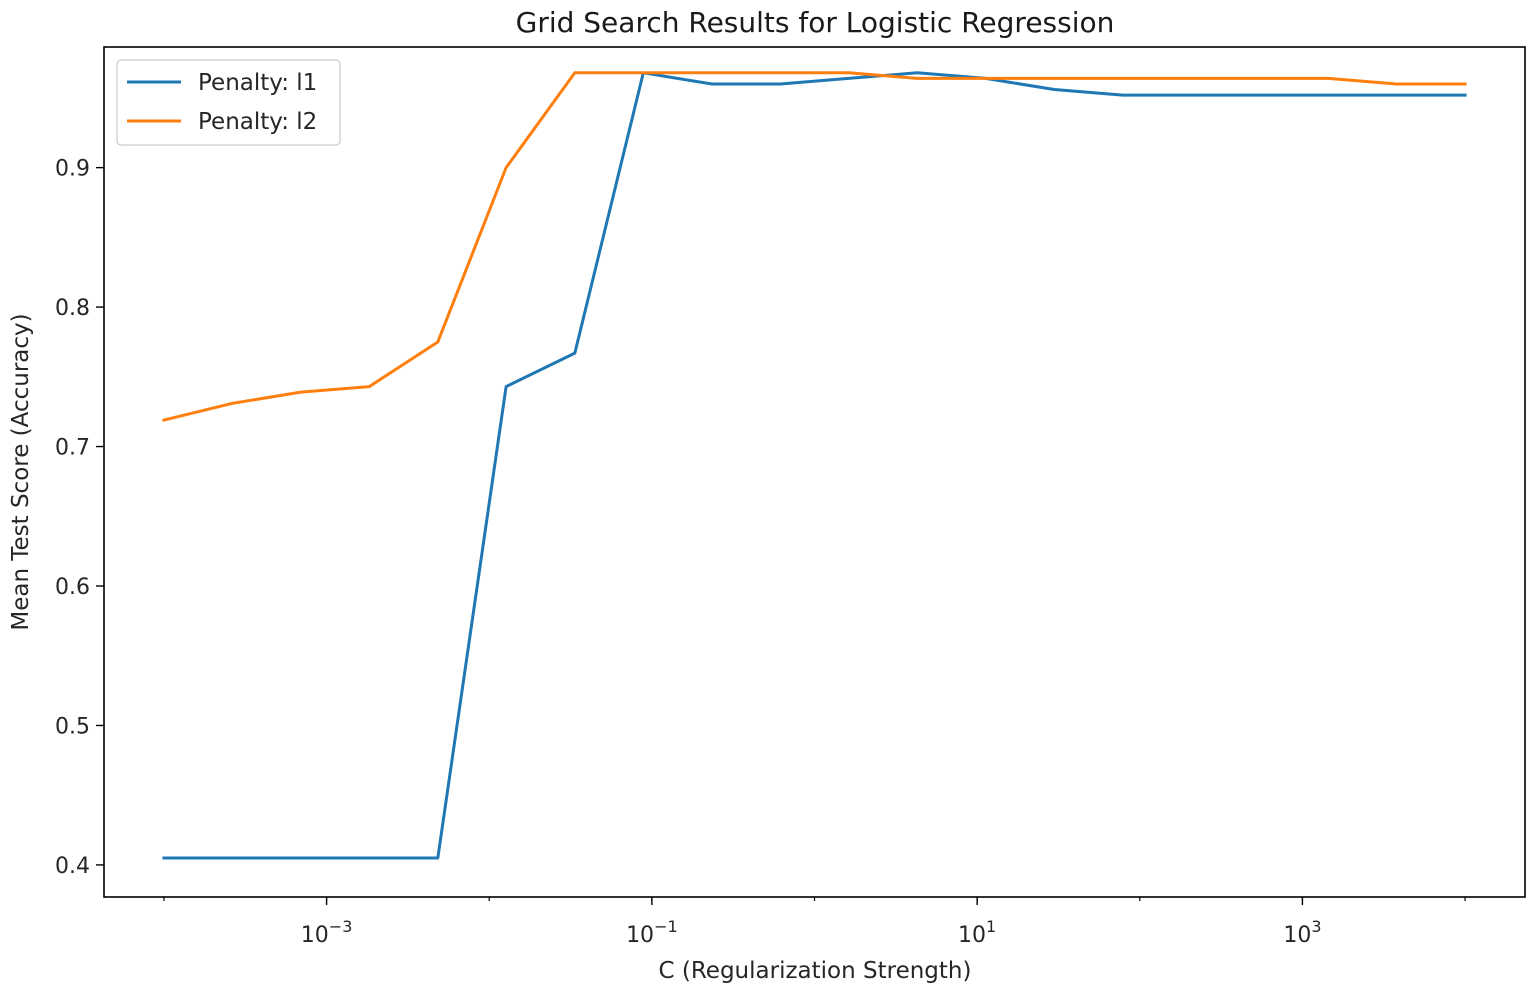 The width and height of the screenshot is (1535, 992). I want to click on y-tick-label: 0.5, so click(72, 726).